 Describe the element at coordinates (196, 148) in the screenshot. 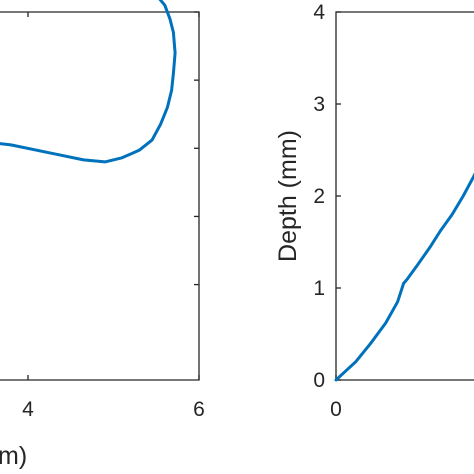

I see `left-plot-right-ticks` at that location.